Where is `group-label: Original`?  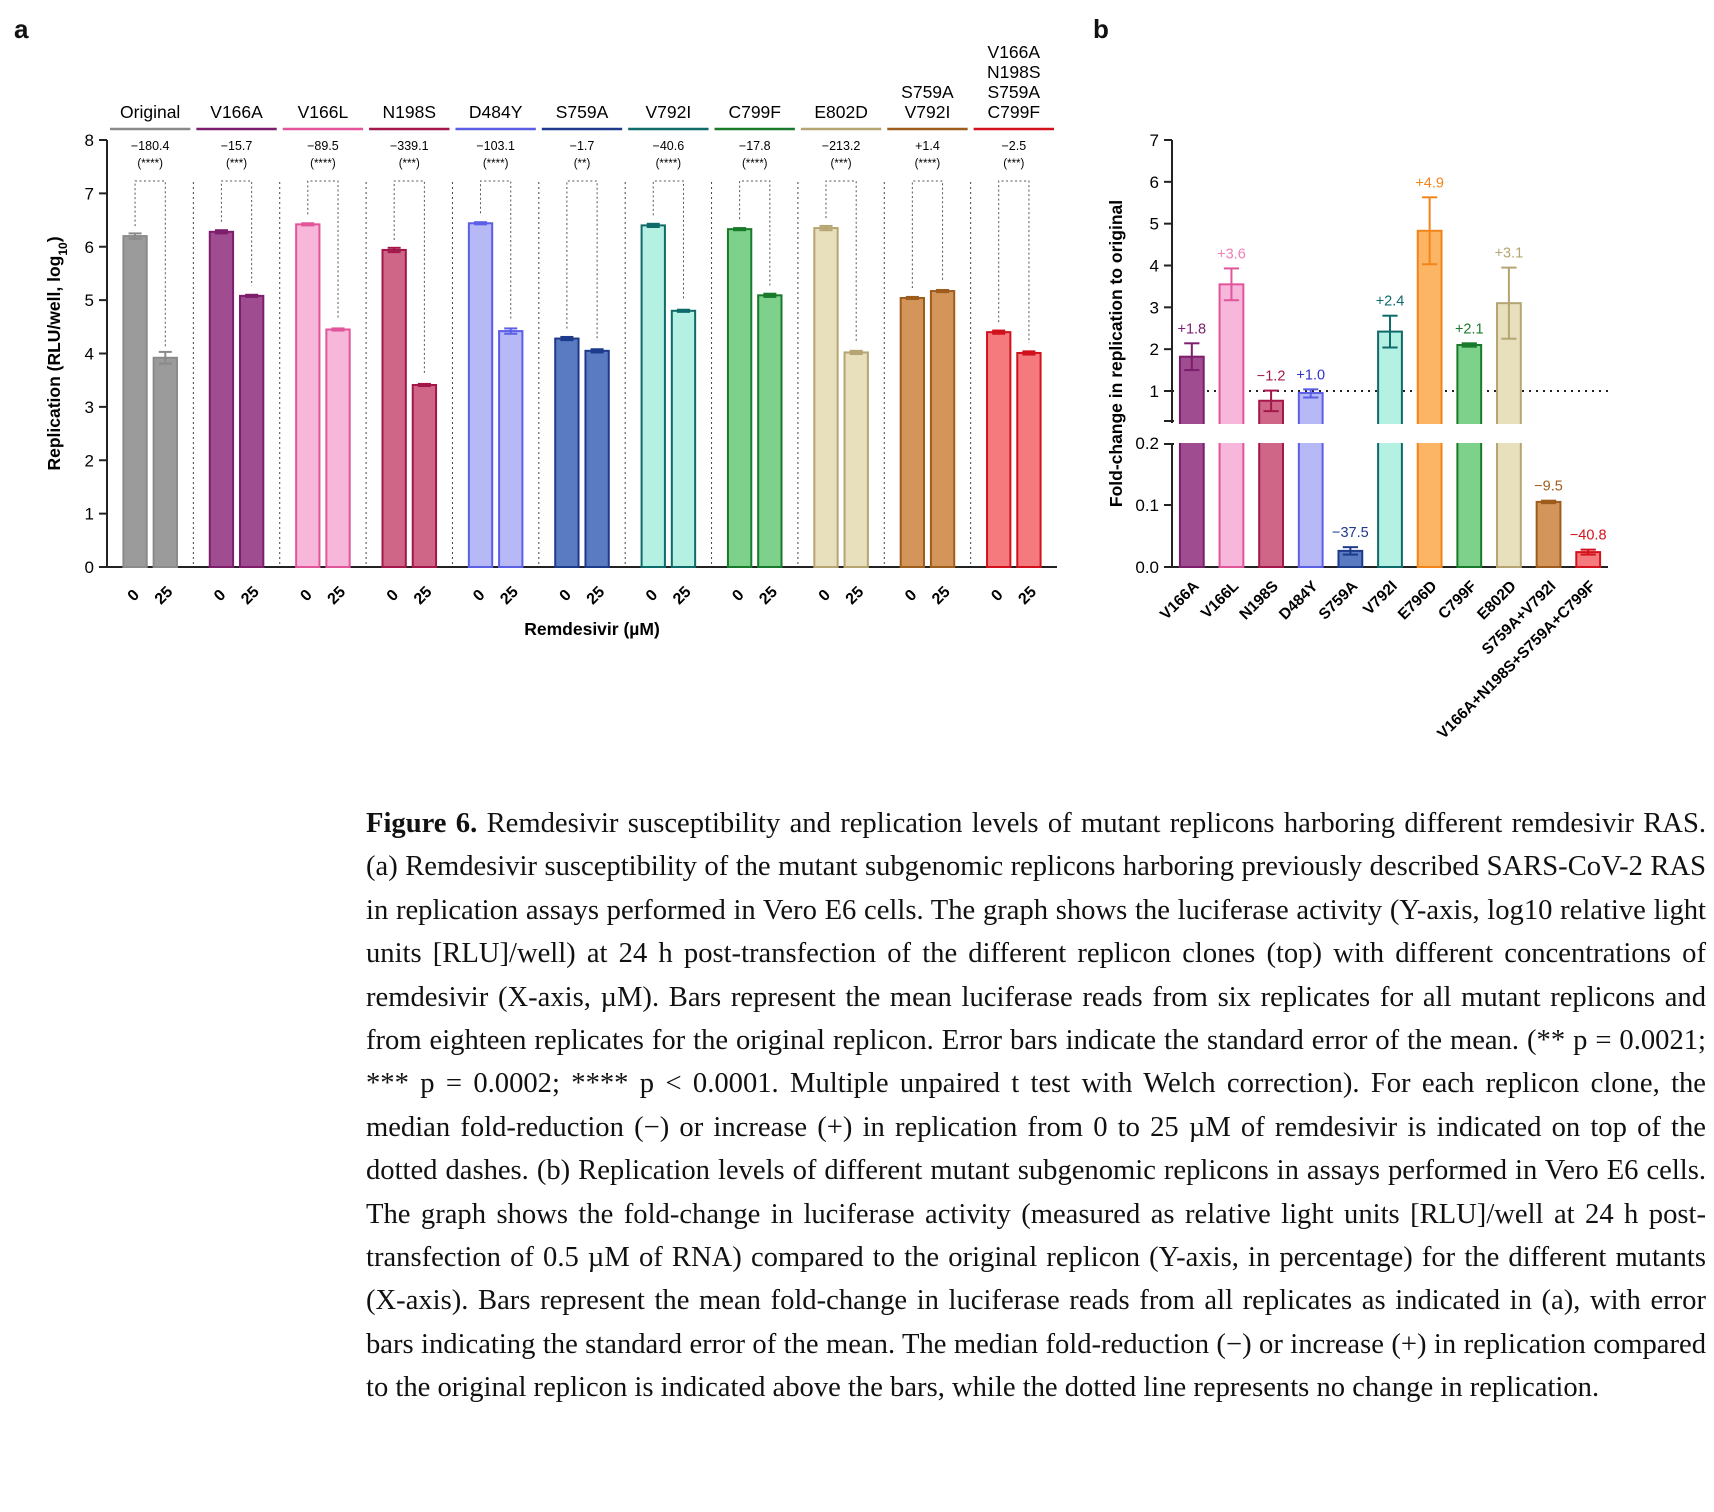 group-label: Original is located at coordinates (150, 112).